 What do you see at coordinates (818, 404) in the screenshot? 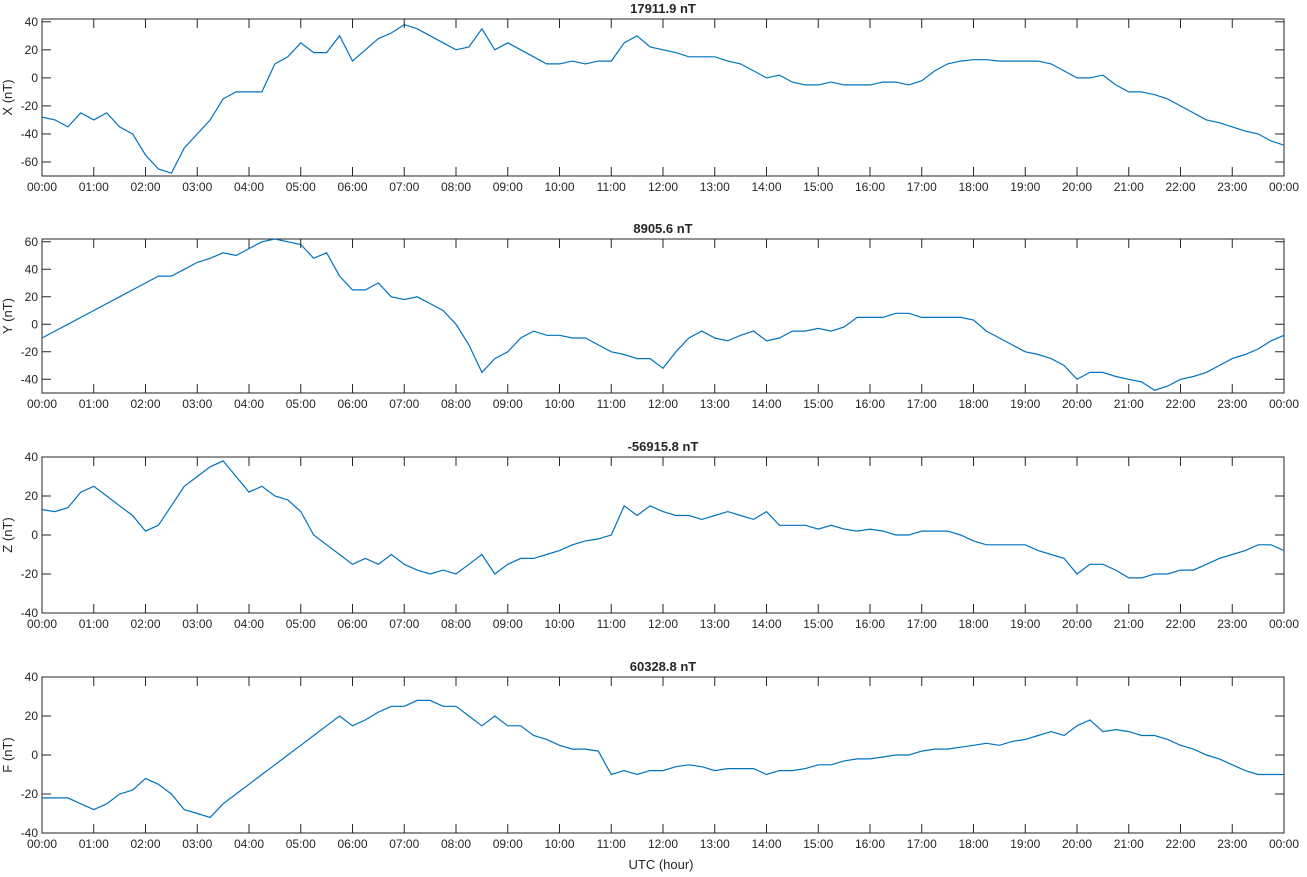
I see `y-x-tick-label: 15:00` at bounding box center [818, 404].